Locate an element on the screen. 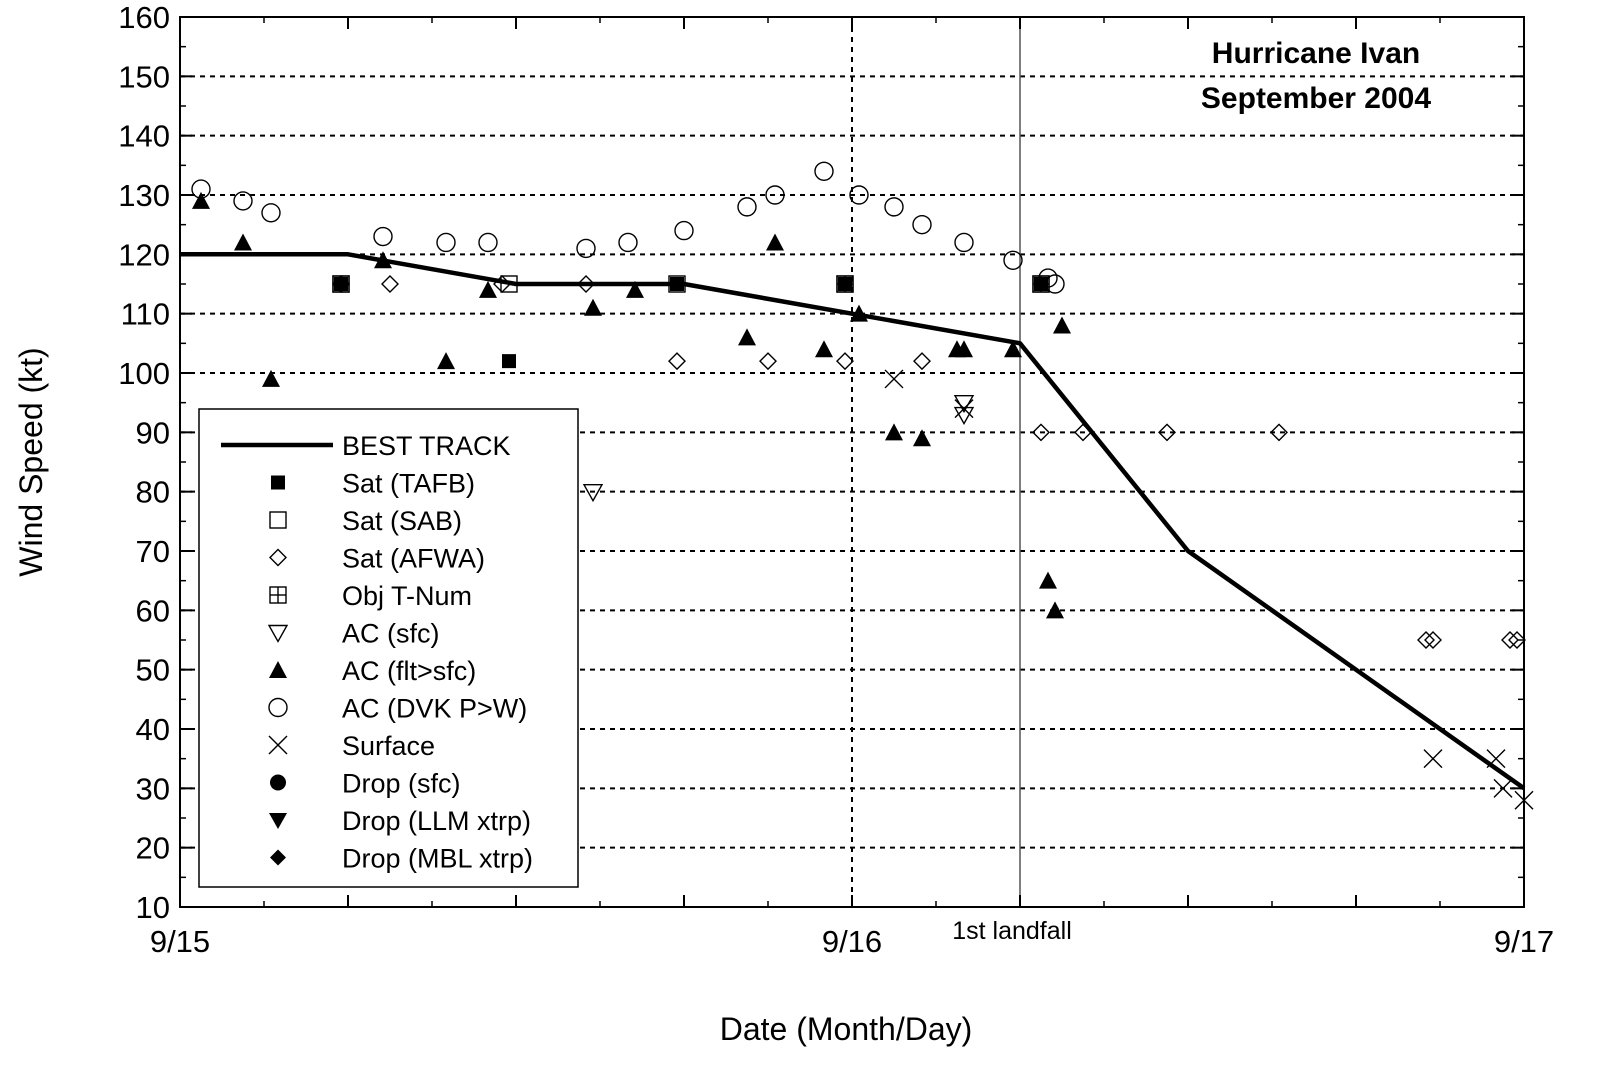  legend-swatch-ac-sfc is located at coordinates (278, 633).